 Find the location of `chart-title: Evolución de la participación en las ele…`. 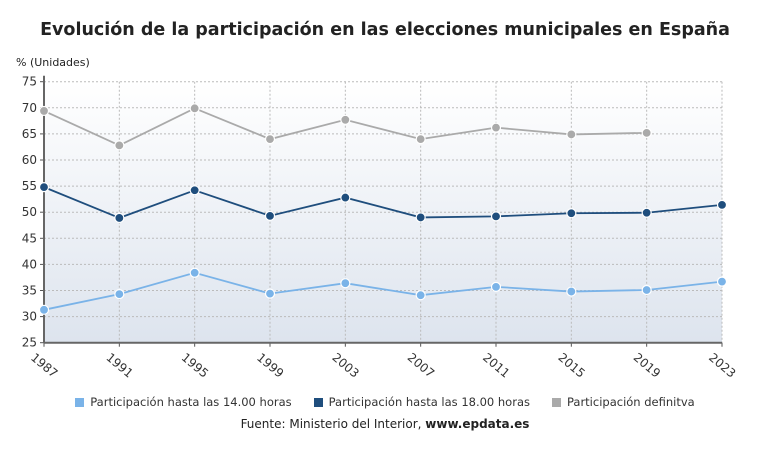

chart-title: Evolución de la participación en las ele… is located at coordinates (385, 30).